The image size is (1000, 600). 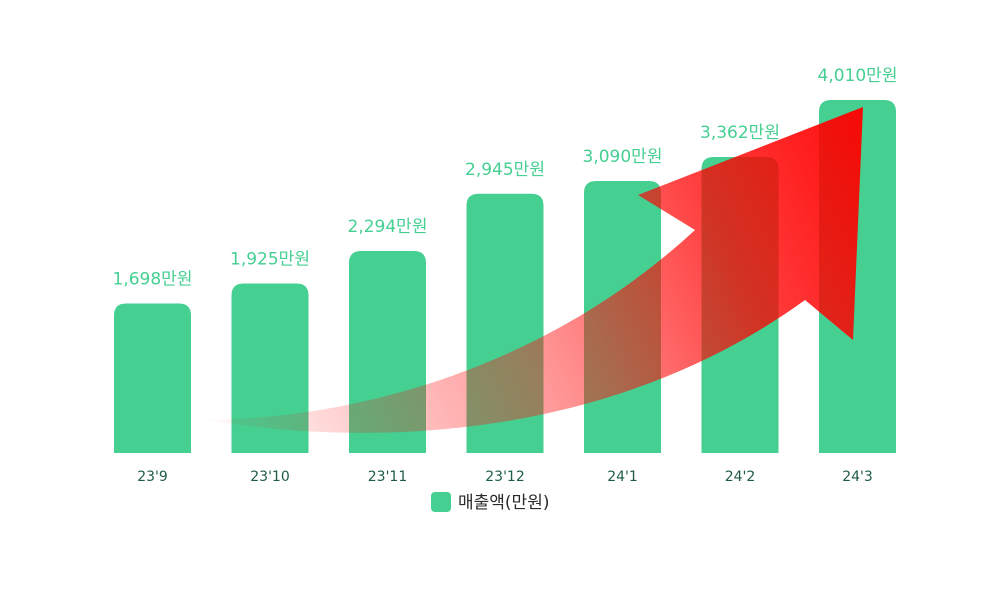 What do you see at coordinates (623, 157) in the screenshot?
I see `data-label: 3,090만원` at bounding box center [623, 157].